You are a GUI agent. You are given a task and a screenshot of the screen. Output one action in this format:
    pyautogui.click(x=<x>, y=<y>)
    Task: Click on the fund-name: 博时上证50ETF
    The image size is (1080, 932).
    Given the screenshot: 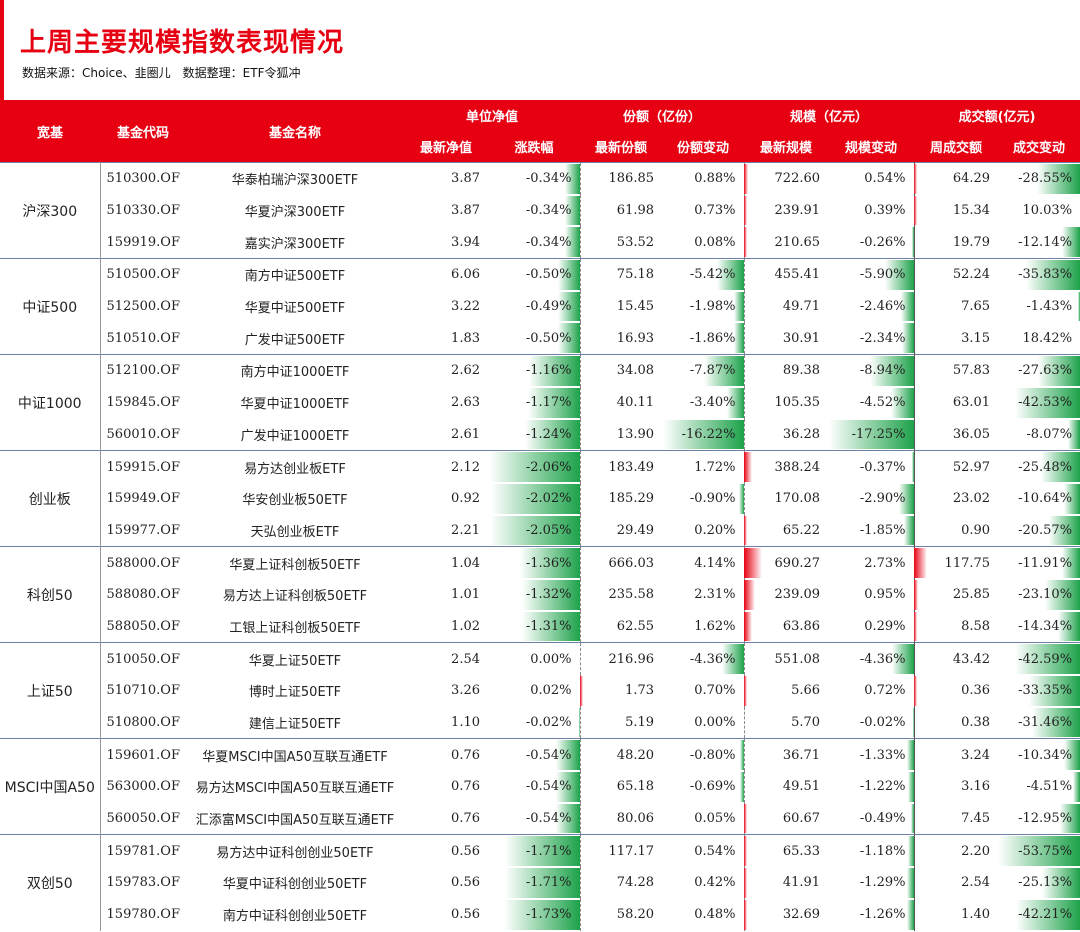 What is the action you would take?
    pyautogui.click(x=295, y=693)
    